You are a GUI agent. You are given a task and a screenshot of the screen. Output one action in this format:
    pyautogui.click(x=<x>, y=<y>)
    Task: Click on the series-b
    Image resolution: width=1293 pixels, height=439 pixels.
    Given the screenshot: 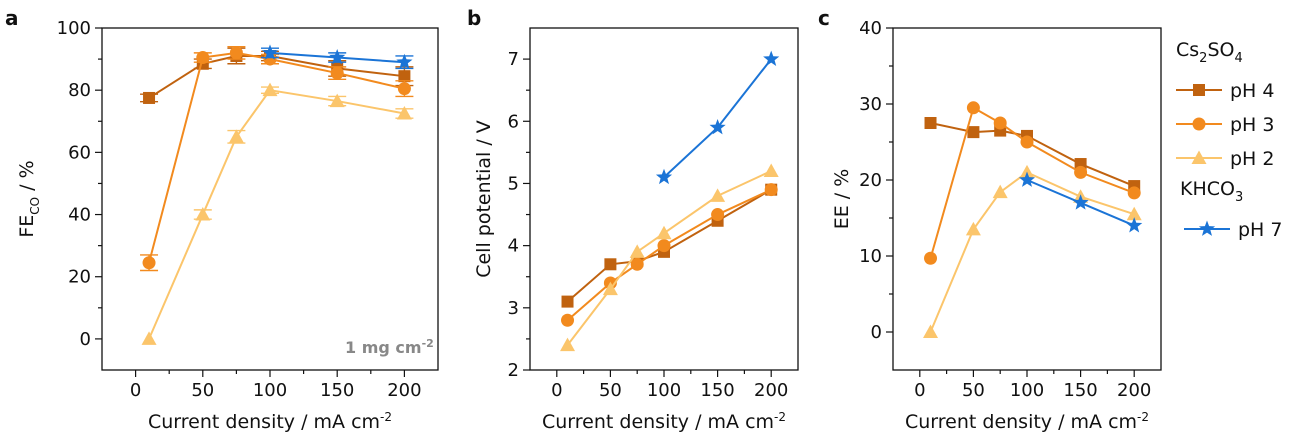 What is the action you would take?
    pyautogui.click(x=670, y=201)
    